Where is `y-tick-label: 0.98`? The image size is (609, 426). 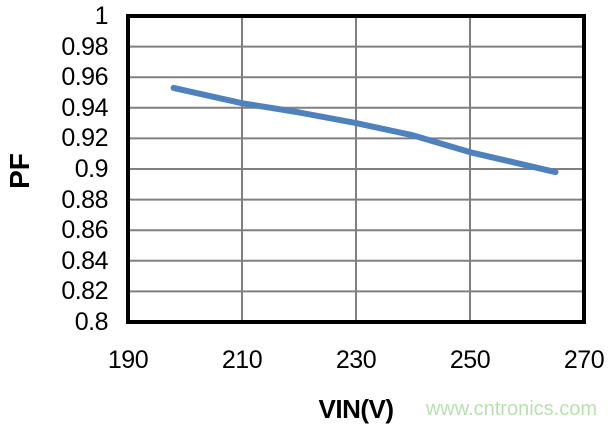 y-tick-label: 0.98 is located at coordinates (84, 46).